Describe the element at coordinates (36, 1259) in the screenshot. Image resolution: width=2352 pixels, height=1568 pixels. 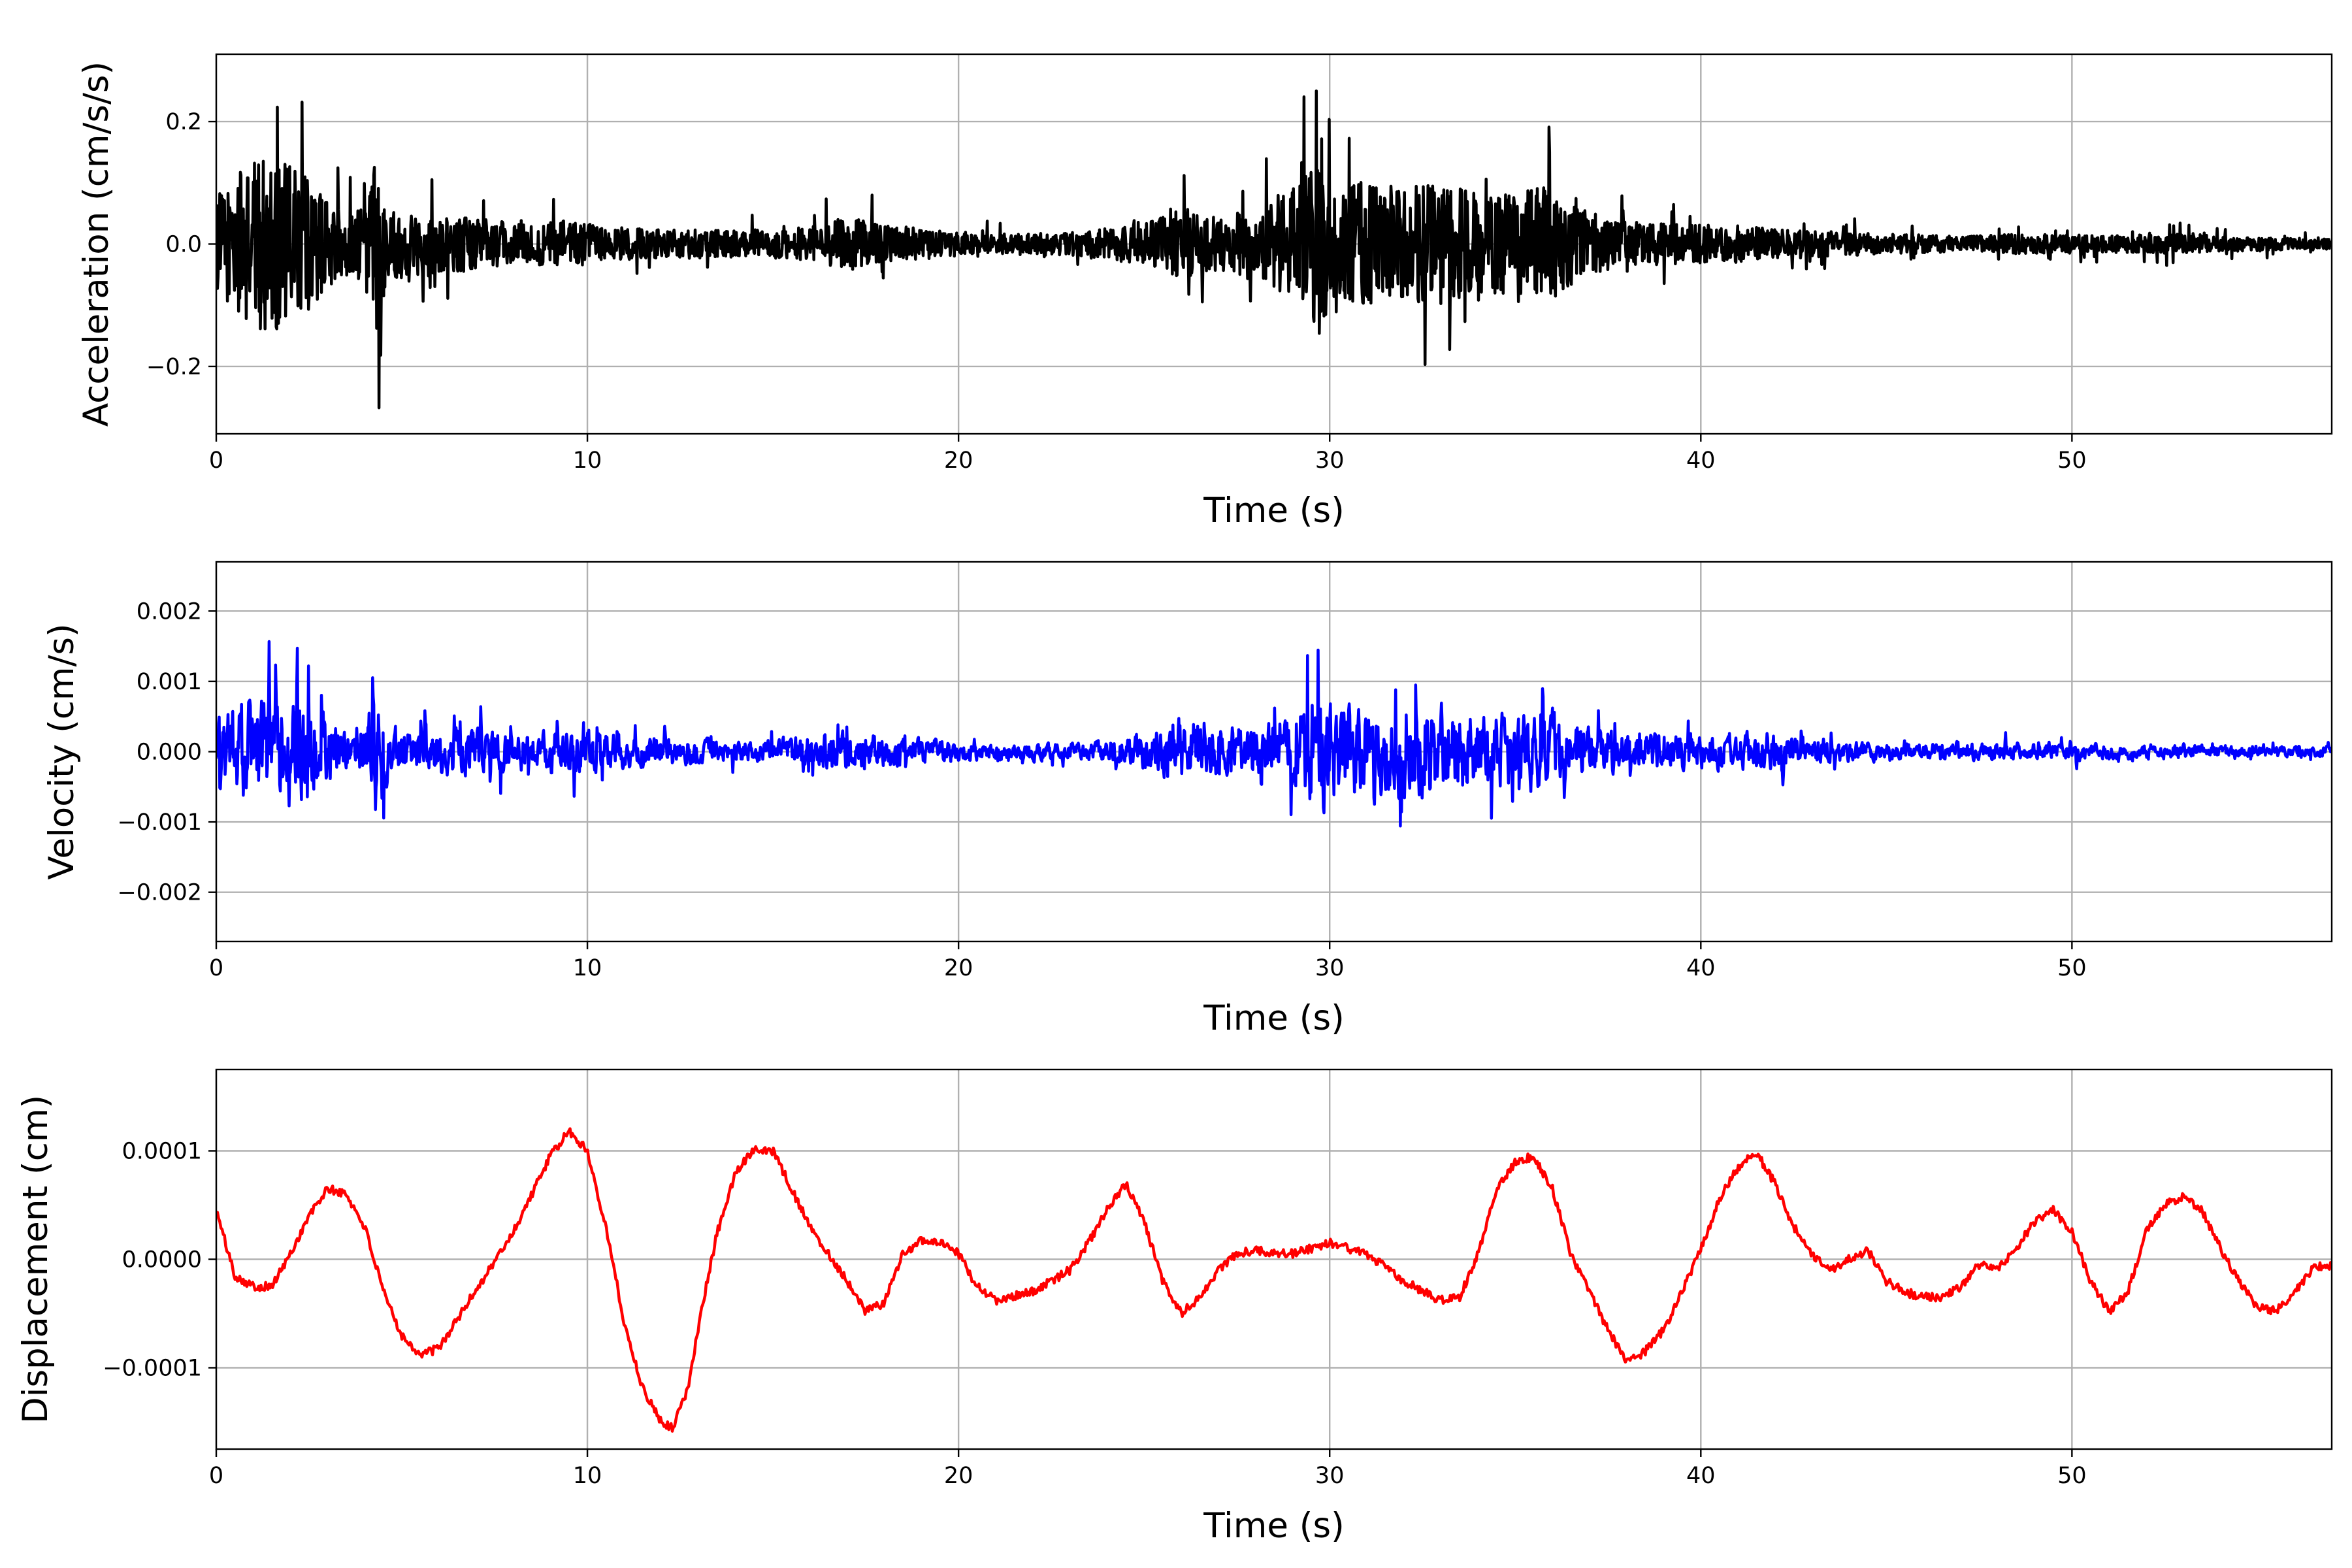
I see `y-axis-label: Displacement (cm)` at that location.